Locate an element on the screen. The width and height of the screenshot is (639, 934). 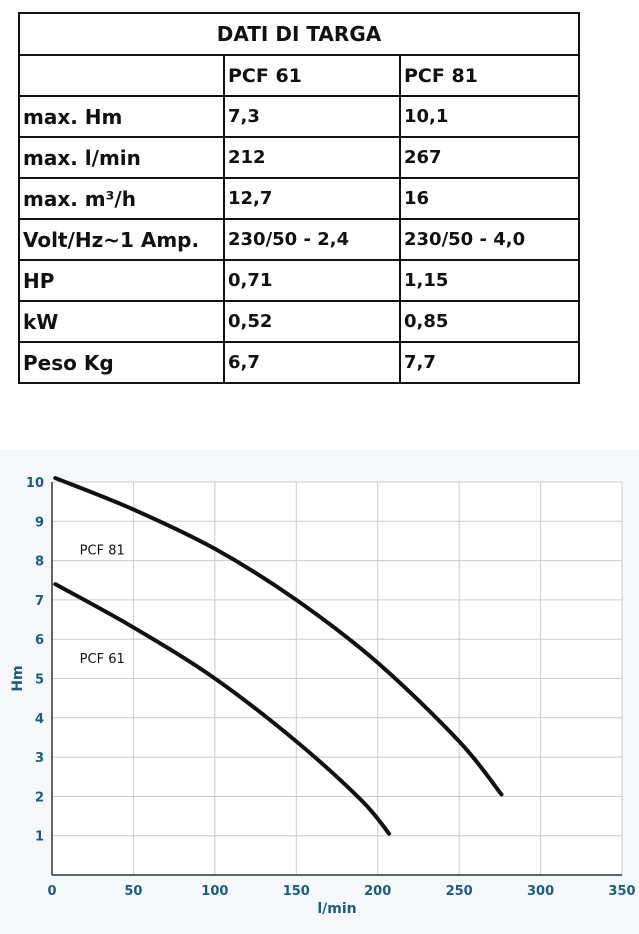
x-tick-label: 200 is located at coordinates (377, 891).